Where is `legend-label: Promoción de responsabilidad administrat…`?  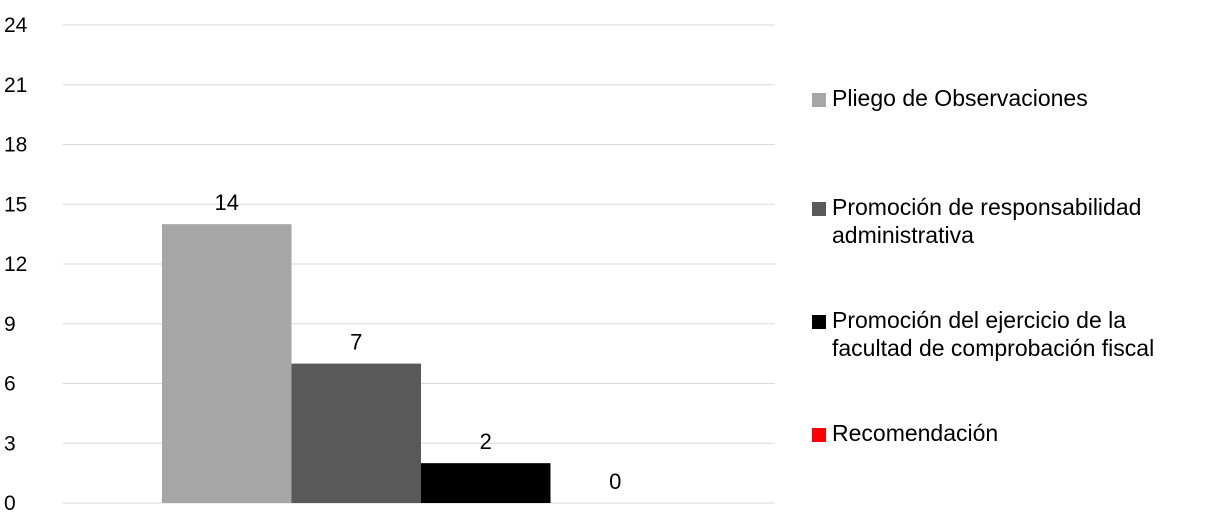
legend-label: Promoción de responsabilidad administrat… is located at coordinates (987, 221).